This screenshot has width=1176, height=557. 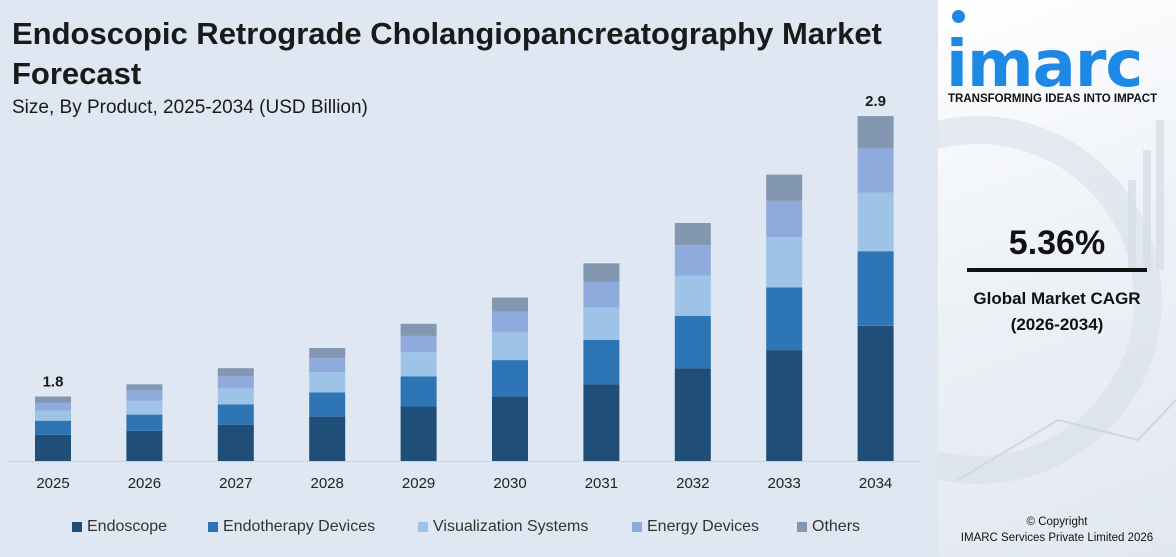 I want to click on x-tick-label-2030: 2030, so click(x=509, y=483).